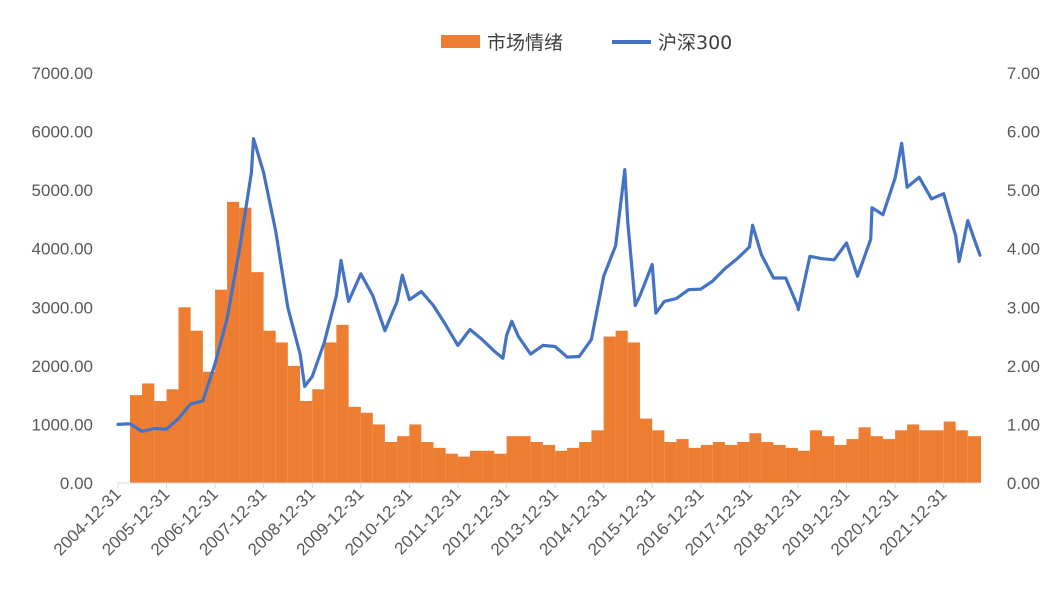 This screenshot has height=590, width=1061. What do you see at coordinates (1023, 424) in the screenshot?
I see `y-right-tick-label: 1.00` at bounding box center [1023, 424].